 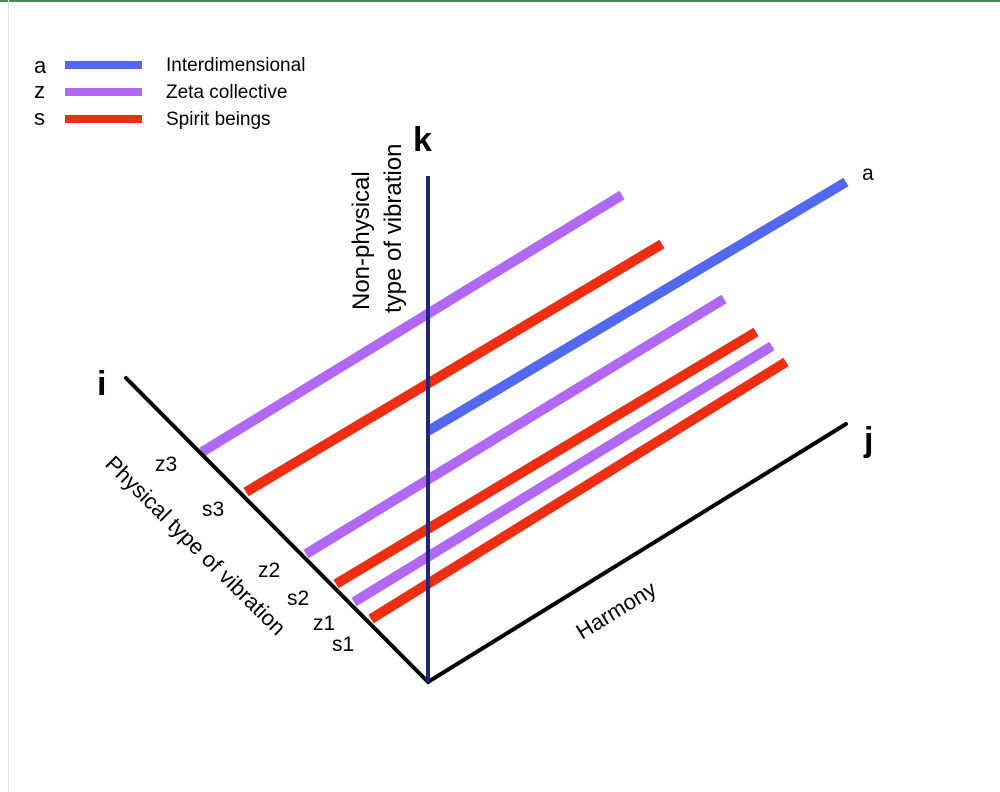 What do you see at coordinates (343, 644) in the screenshot?
I see `origin-label-s1: s1` at bounding box center [343, 644].